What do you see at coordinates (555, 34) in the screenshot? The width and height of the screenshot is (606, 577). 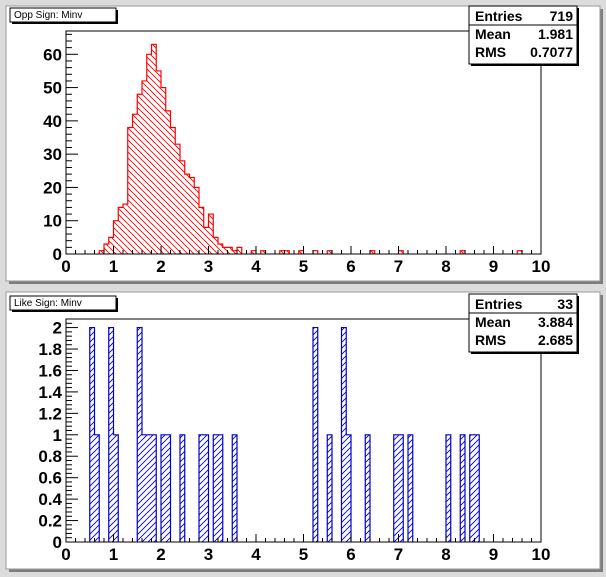 I see `opp-stats-value: 1.981` at bounding box center [555, 34].